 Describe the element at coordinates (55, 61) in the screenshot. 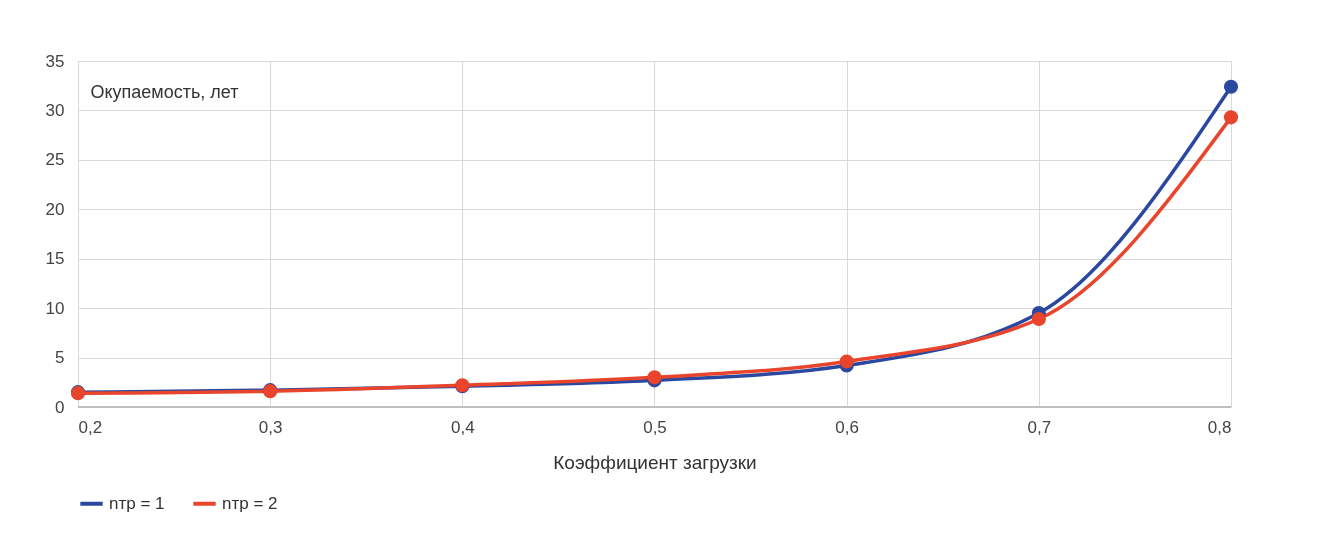

I see `y-tick-label: 35` at that location.